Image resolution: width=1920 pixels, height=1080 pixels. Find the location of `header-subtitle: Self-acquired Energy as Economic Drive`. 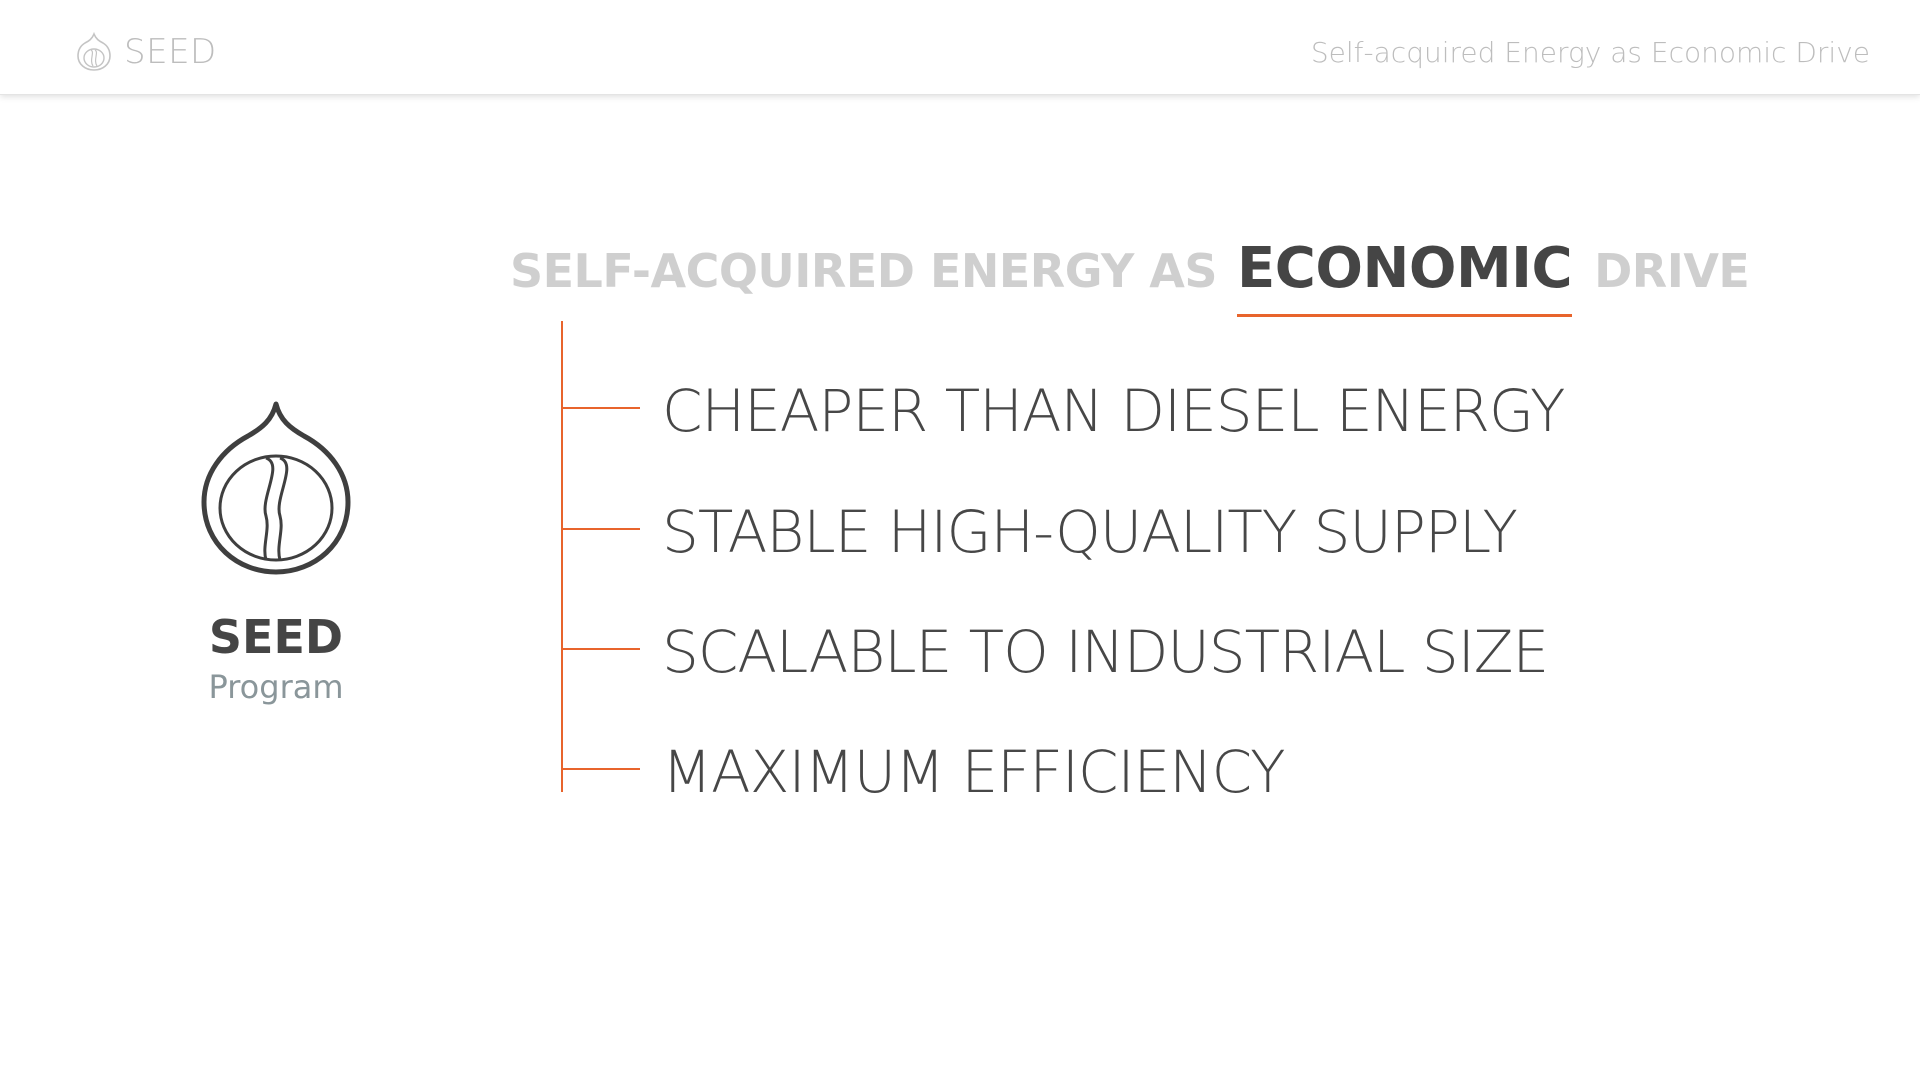

header-subtitle: Self-acquired Energy as Economic Drive is located at coordinates (1590, 52).